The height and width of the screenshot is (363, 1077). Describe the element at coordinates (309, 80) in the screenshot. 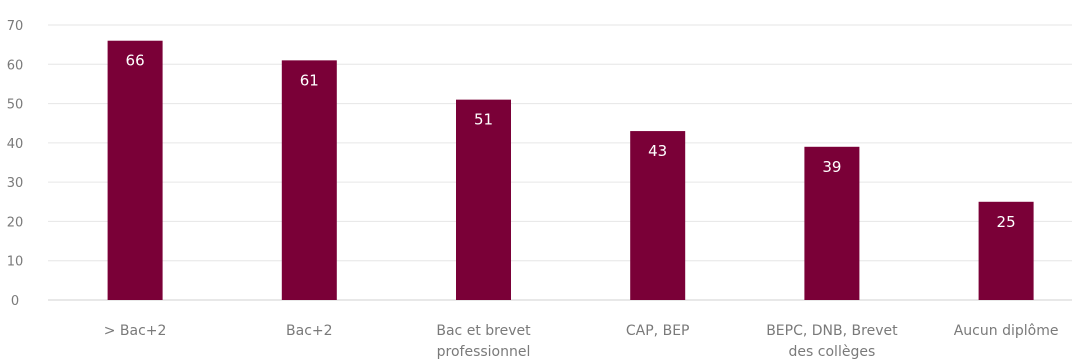

I see `data-label: 61` at that location.